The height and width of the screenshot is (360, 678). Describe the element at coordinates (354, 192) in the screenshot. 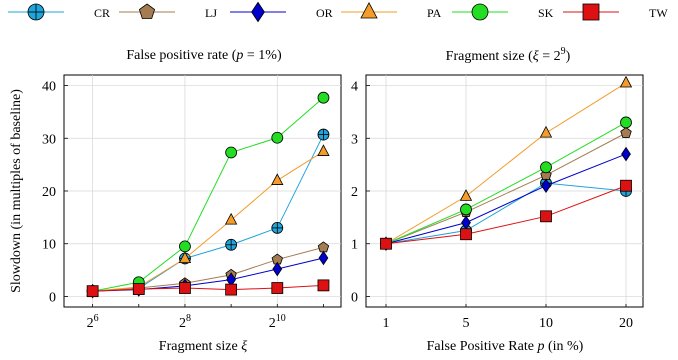

I see `y-tick-label: 2` at that location.